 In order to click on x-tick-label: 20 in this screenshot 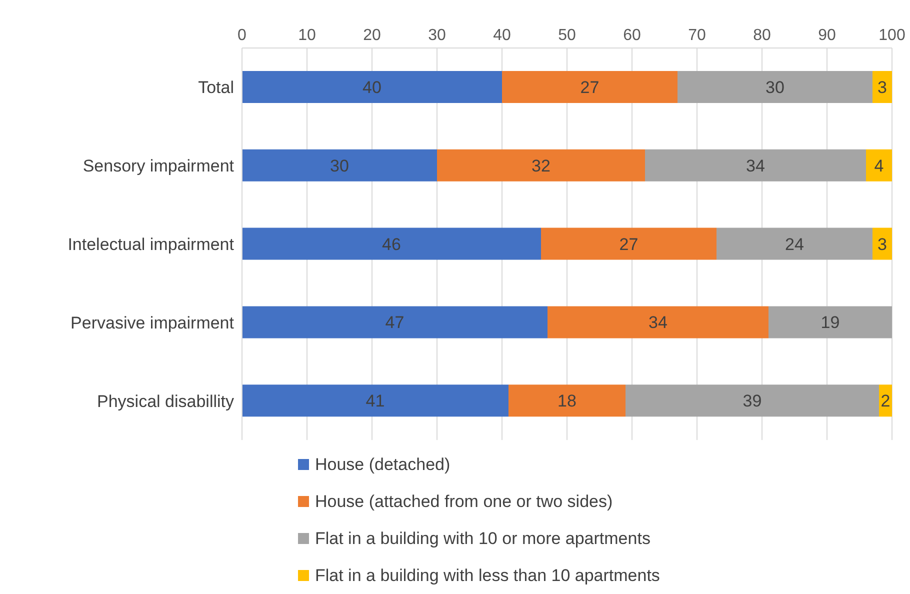, I will do `click(372, 35)`.